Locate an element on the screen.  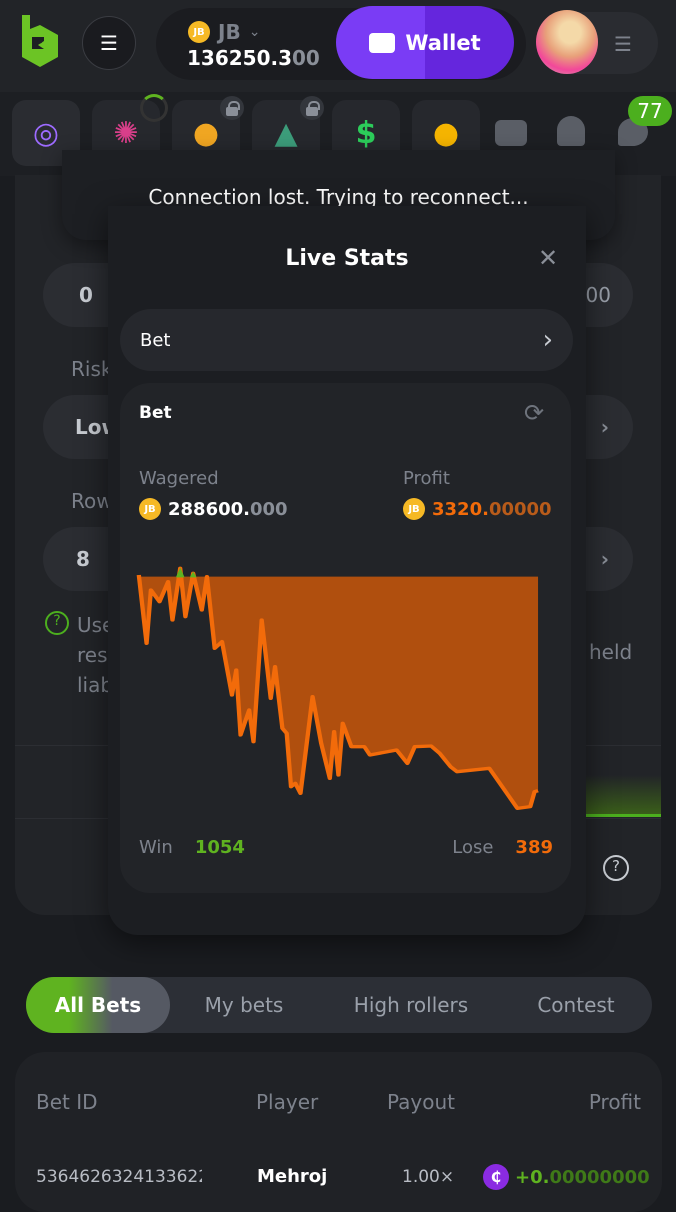
hamburger-icon: ☰ is located at coordinates (109, 43).